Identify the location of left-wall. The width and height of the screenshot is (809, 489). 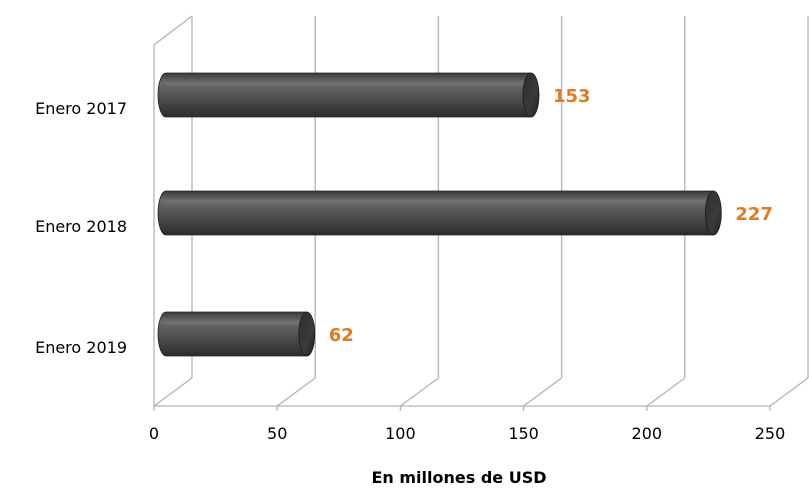
(173, 210).